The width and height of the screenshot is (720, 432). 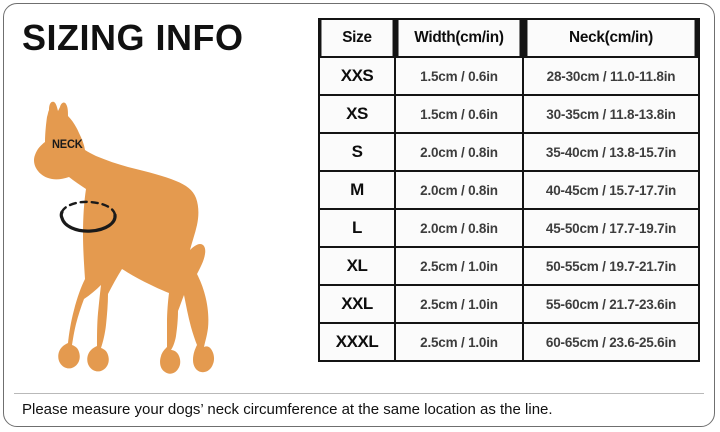 I want to click on table-row: XL 2.5cm / 1.0in 50-55cm / 19.7-21.7in, so click(x=509, y=266).